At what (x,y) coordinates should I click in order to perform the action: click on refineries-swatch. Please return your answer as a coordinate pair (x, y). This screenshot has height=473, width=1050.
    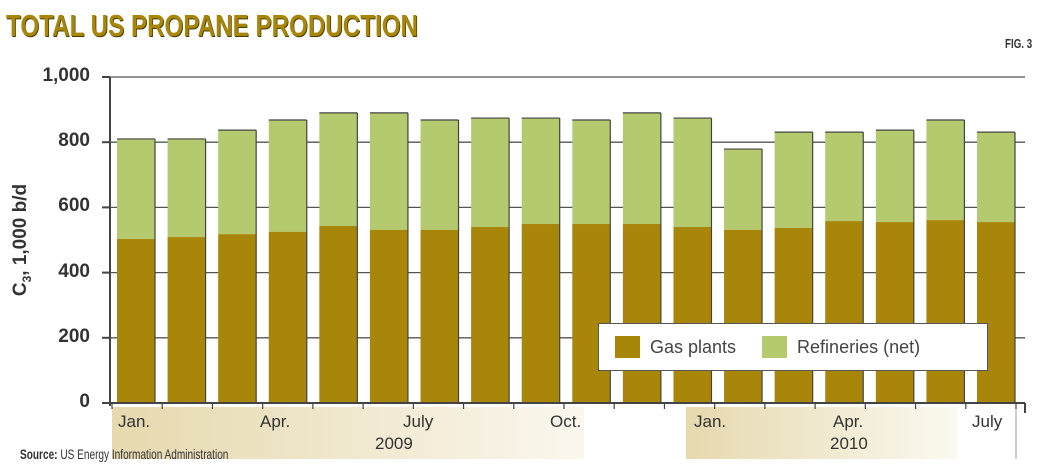
    Looking at the image, I should click on (775, 347).